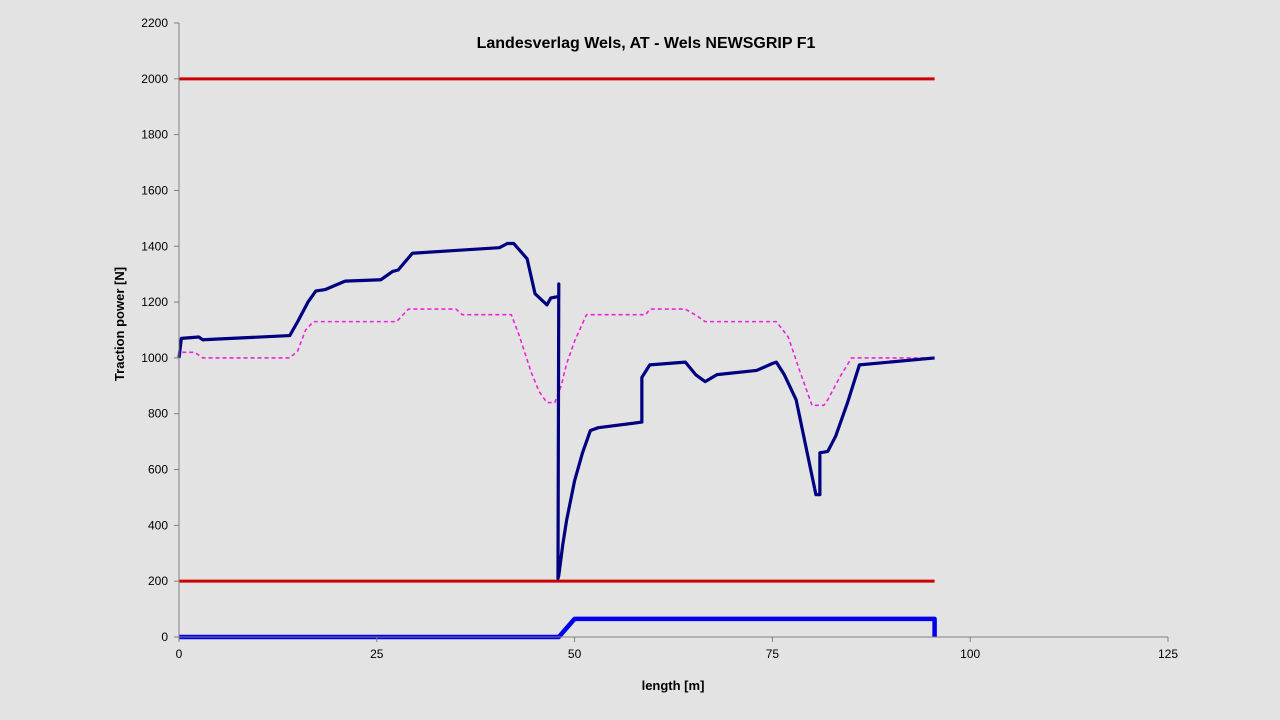  Describe the element at coordinates (154, 246) in the screenshot. I see `y-tick-label: 1400` at that location.